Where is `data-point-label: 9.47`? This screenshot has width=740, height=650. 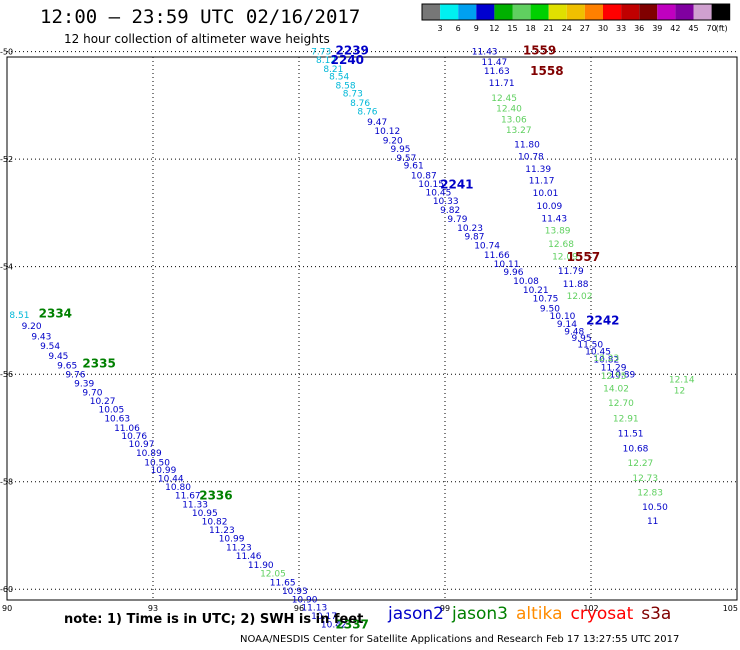
data-point-label: 9.47 is located at coordinates (377, 123).